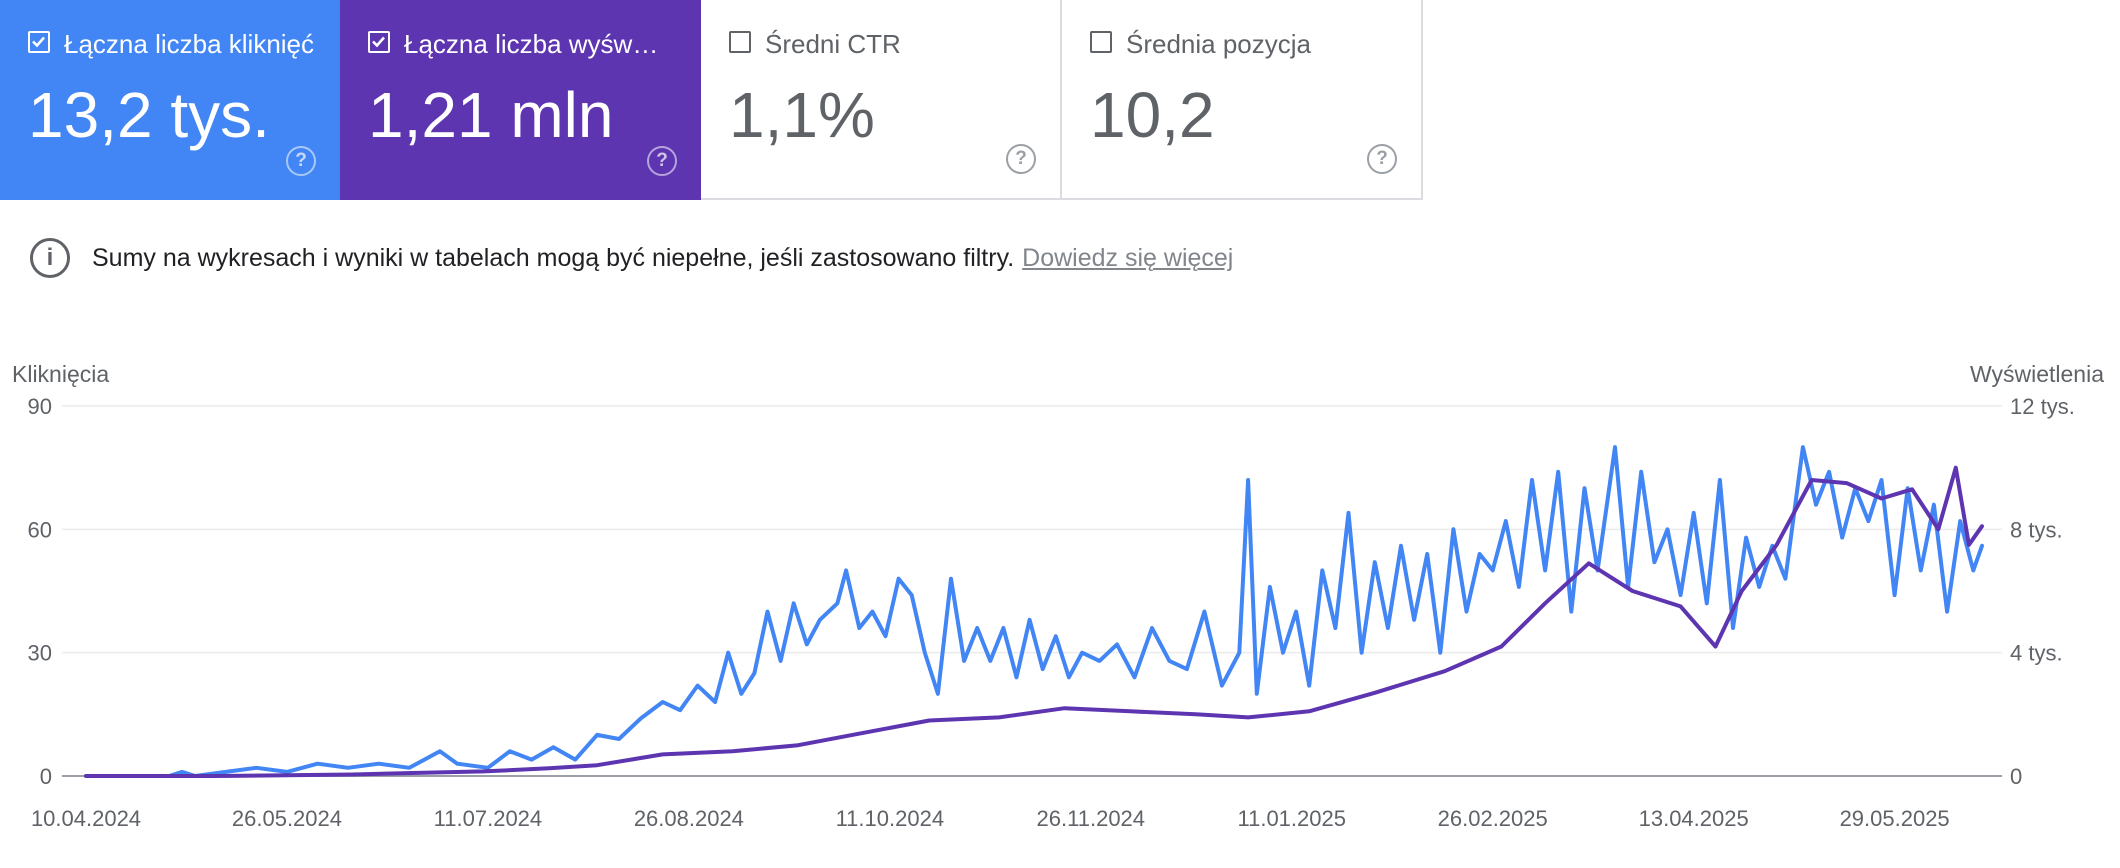 This screenshot has width=2120, height=868. Describe the element at coordinates (40, 653) in the screenshot. I see `y-left-tick-label: 30` at that location.